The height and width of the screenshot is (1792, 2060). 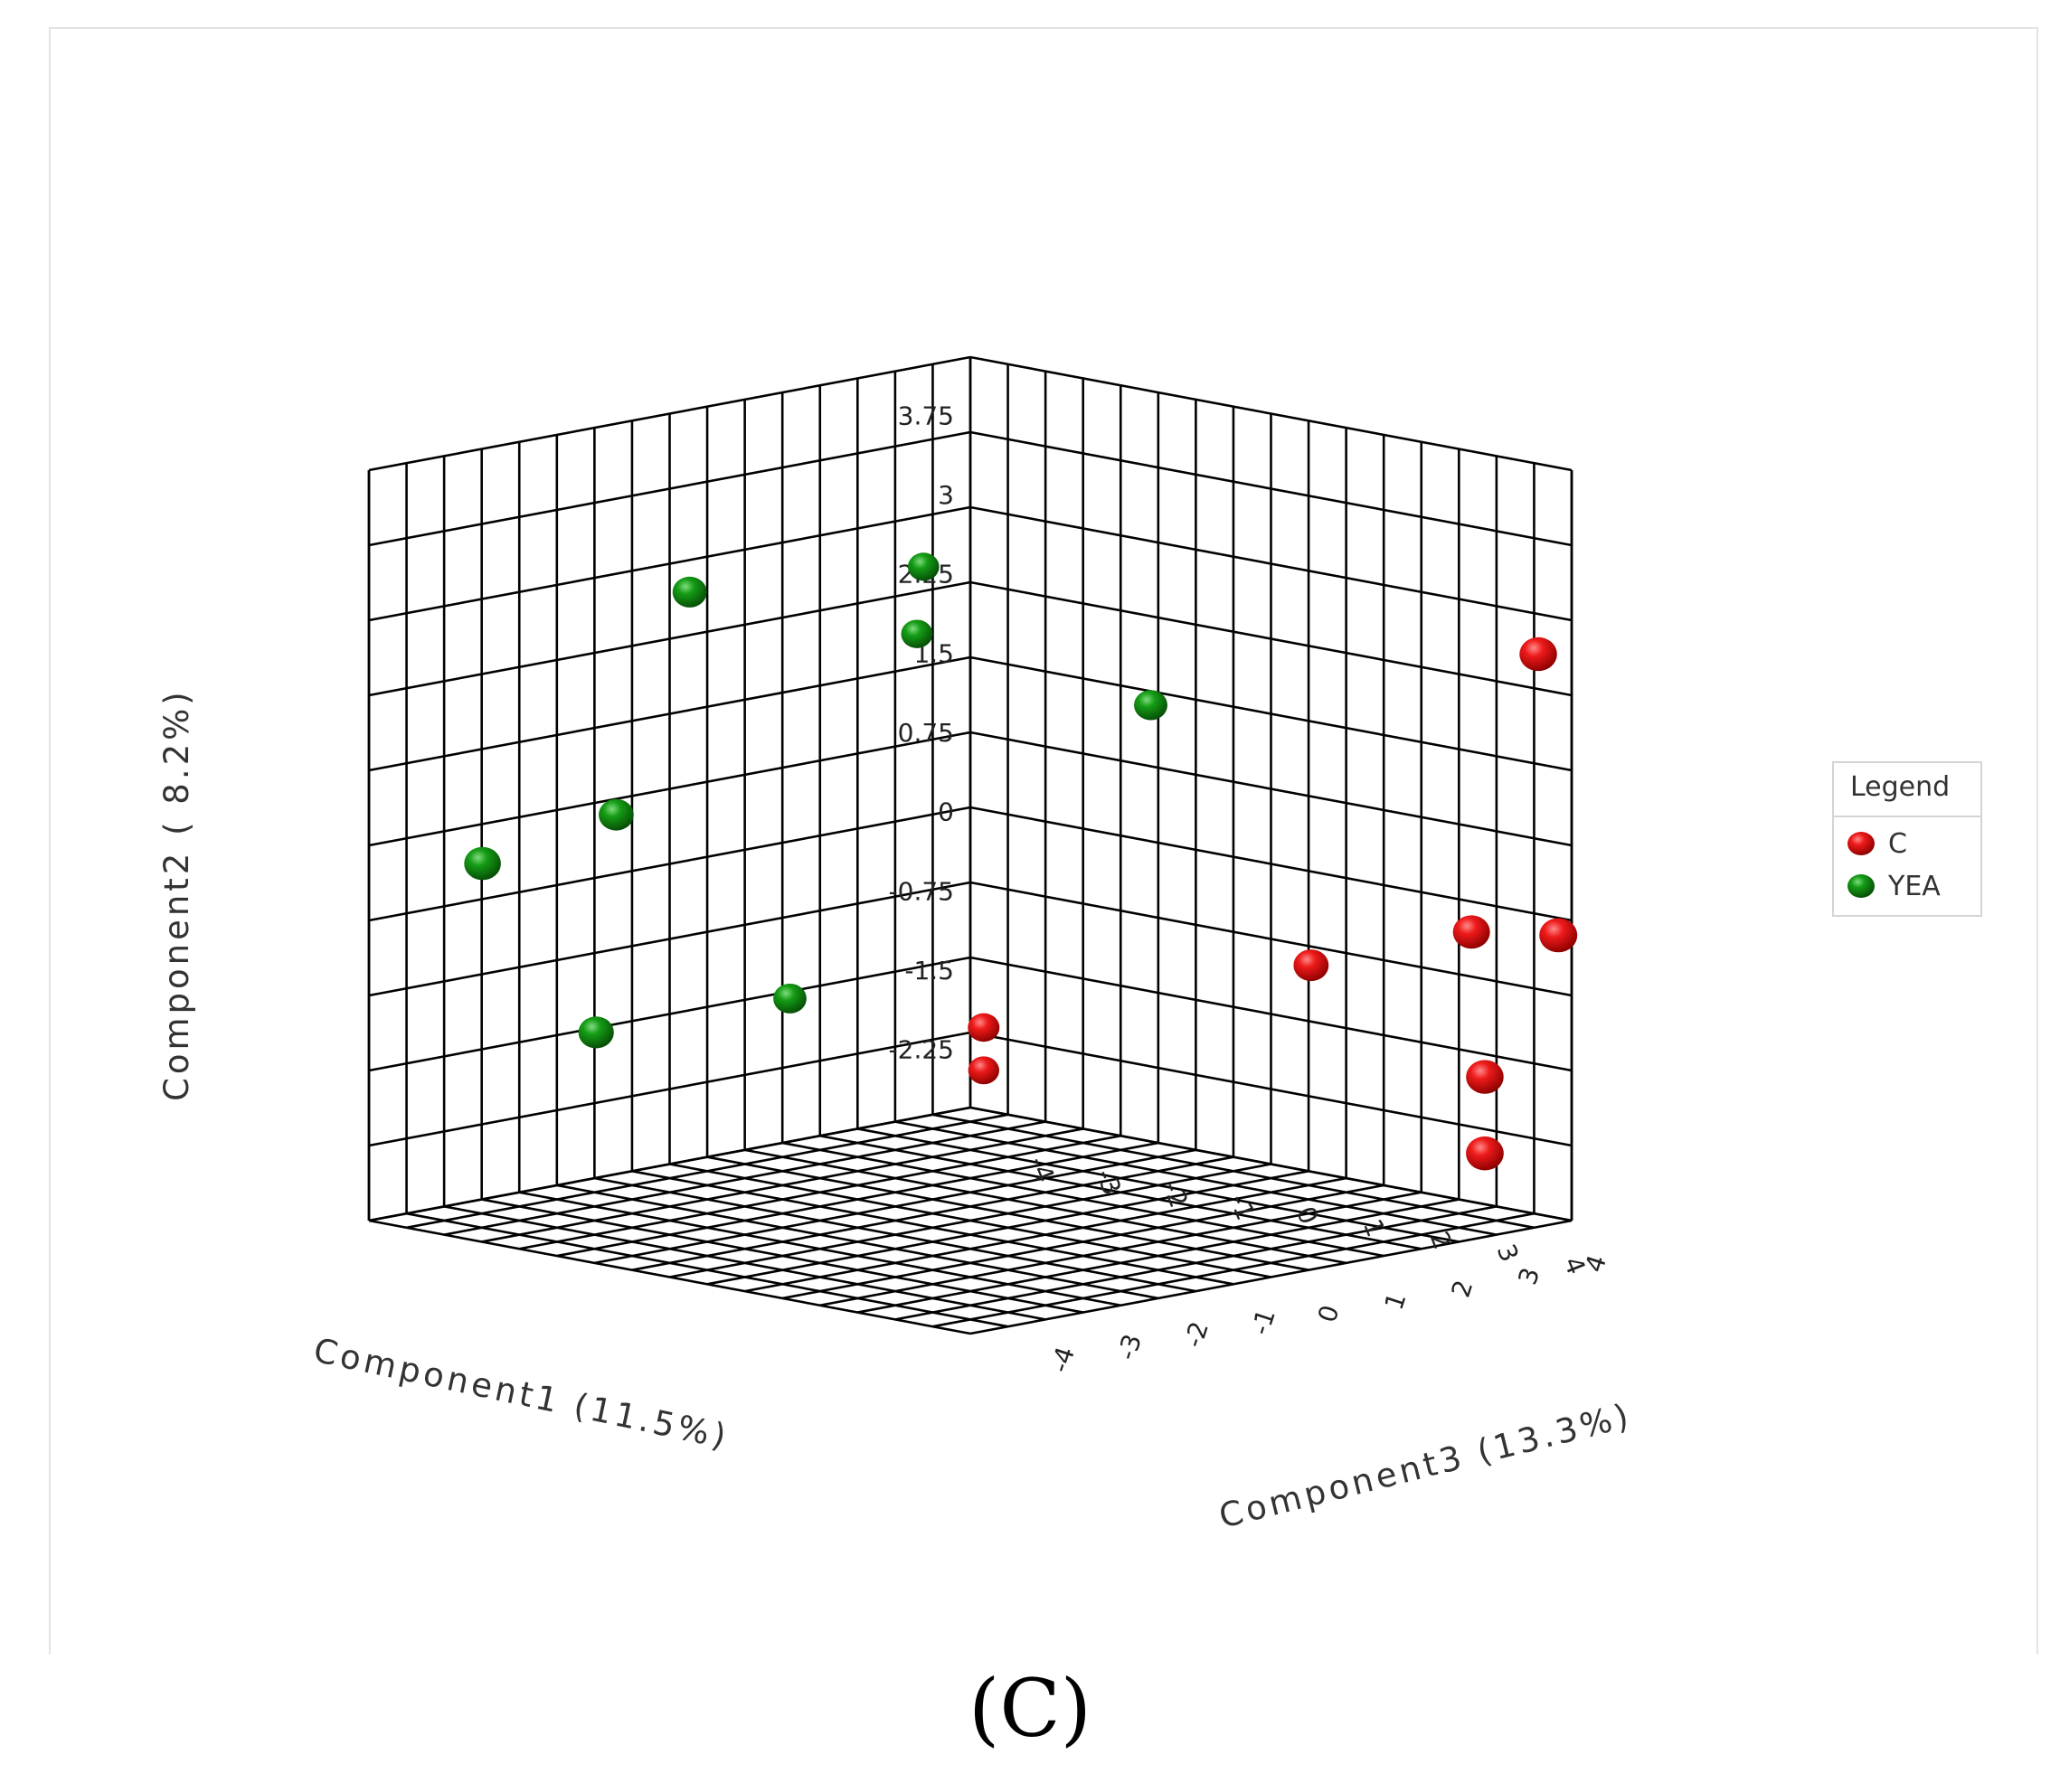 I want to click on x-tick-label: 1, so click(x=1374, y=1228).